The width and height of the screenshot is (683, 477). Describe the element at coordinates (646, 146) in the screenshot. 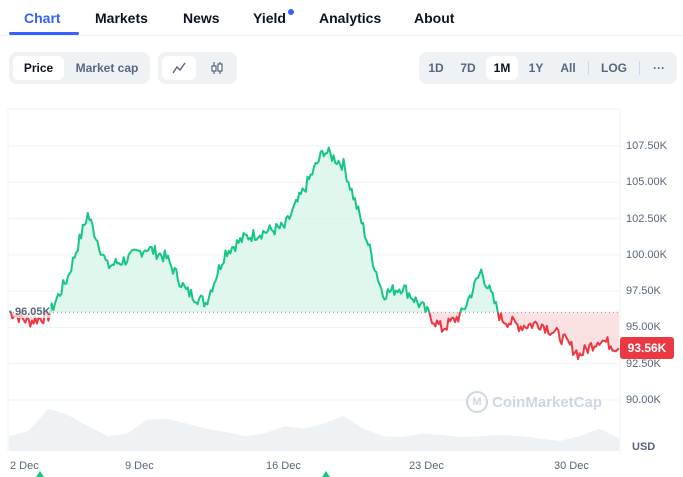

I see `y-tick-label: 107.50K` at that location.